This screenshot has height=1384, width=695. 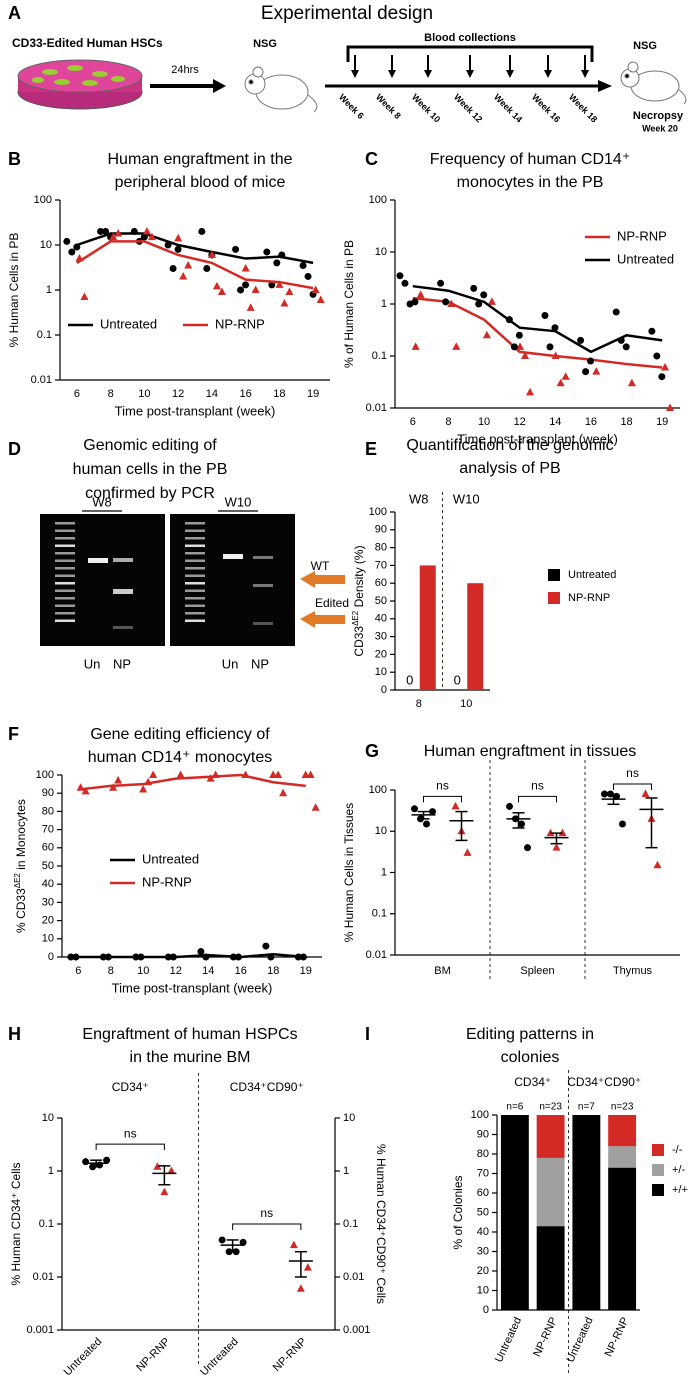 What do you see at coordinates (470, 38) in the screenshot?
I see `collections-label: Blood collections` at bounding box center [470, 38].